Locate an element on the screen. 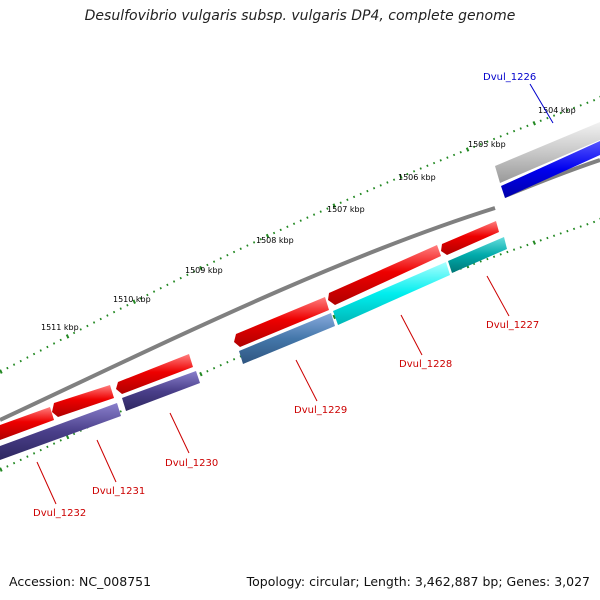 The height and width of the screenshot is (600, 600). gene-feature-gray is located at coordinates (547, 152).